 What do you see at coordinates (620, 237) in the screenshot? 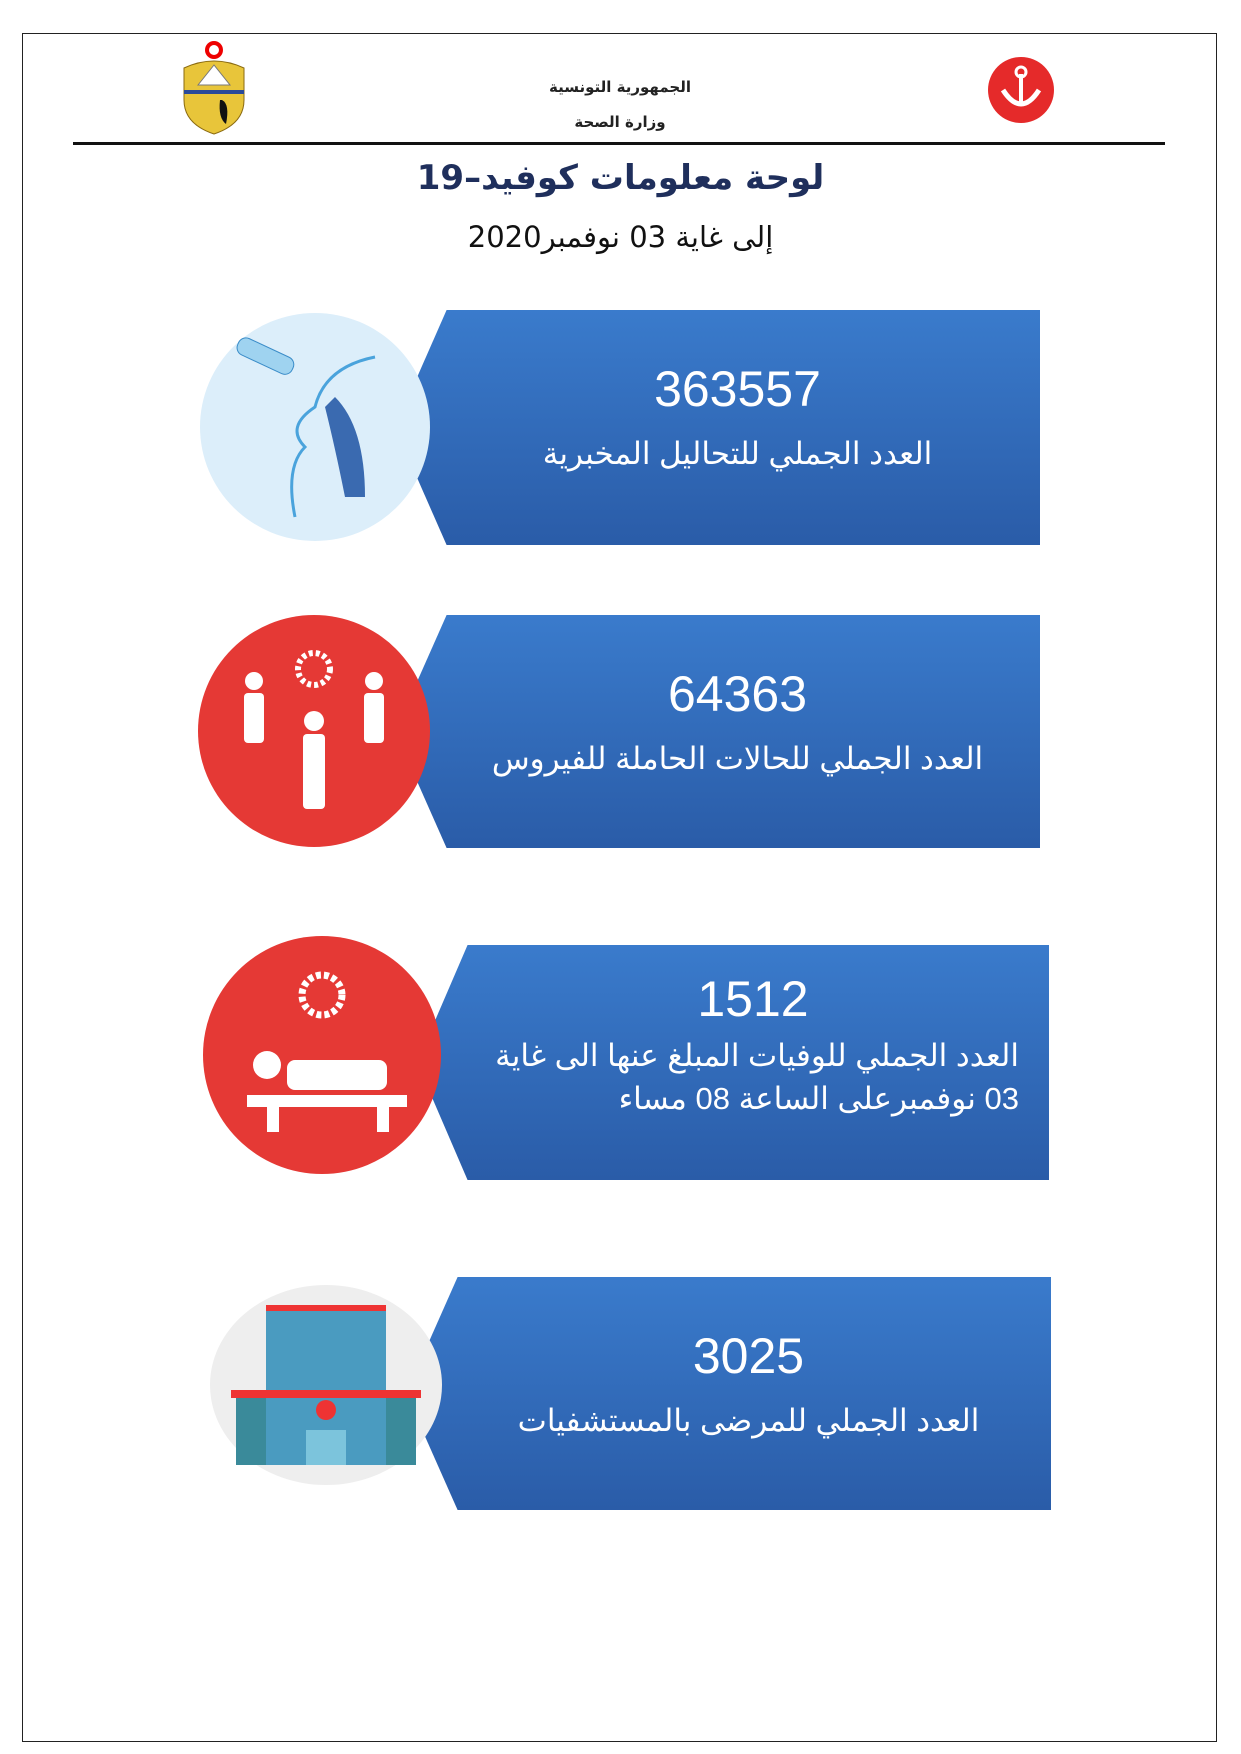
I see `page-subtitle: إلى غاية 03 نوفمبر2020` at bounding box center [620, 237].